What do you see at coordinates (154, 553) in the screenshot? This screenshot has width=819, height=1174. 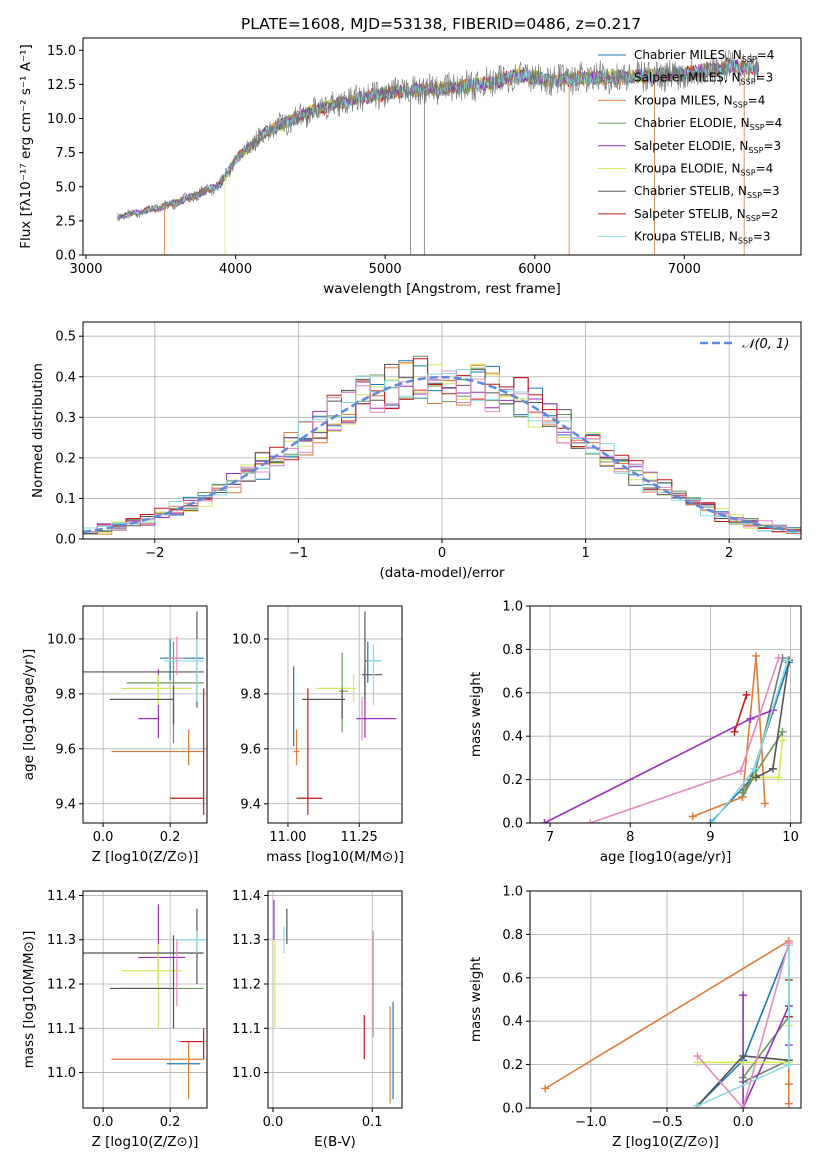 I see `x-tick-label: −2` at bounding box center [154, 553].